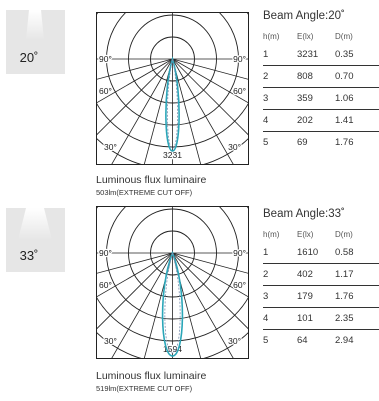 The width and height of the screenshot is (379, 401). I want to click on cell-illuminance: 101, so click(305, 318).